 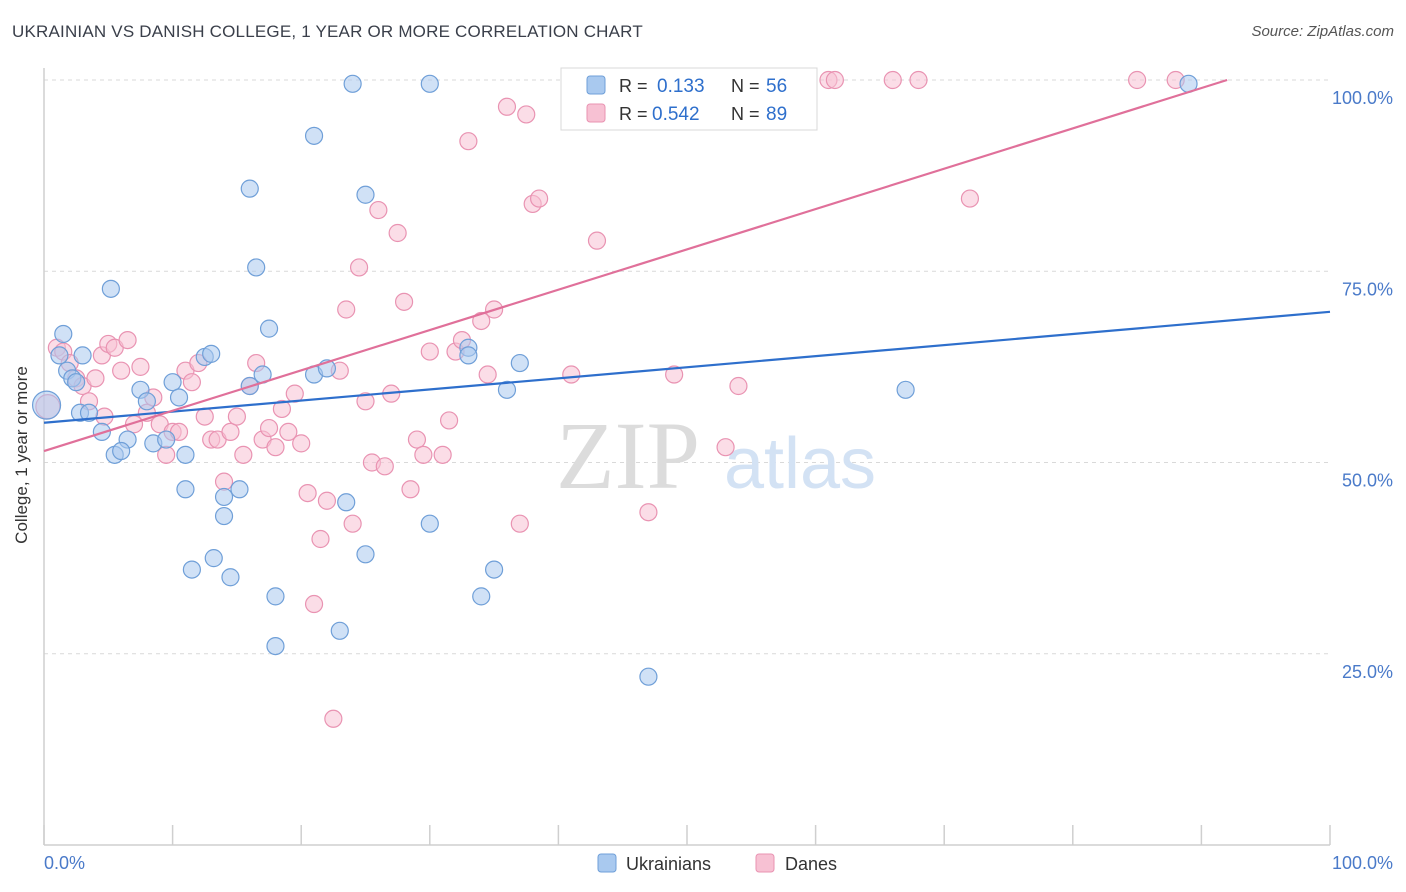 What do you see at coordinates (596, 113) in the screenshot?
I see `legend-top-swatch-danes` at bounding box center [596, 113].